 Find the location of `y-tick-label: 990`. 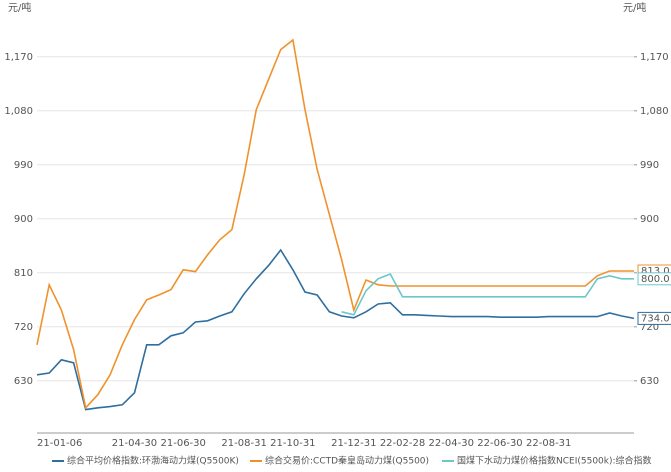

y-tick-label: 990 is located at coordinates (23, 165).